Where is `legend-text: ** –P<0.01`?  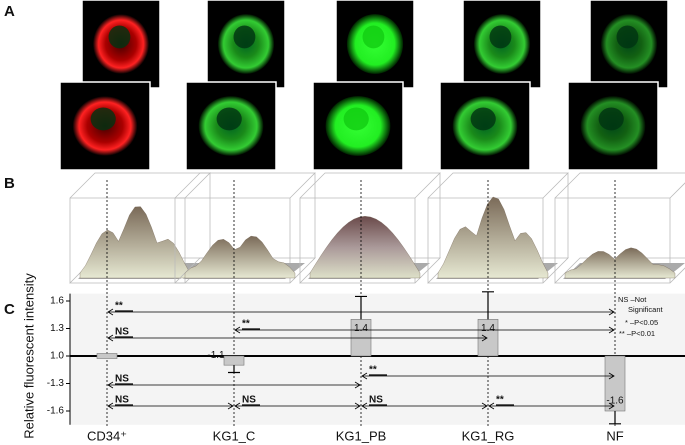 legend-text: ** –P<0.01 is located at coordinates (637, 333).